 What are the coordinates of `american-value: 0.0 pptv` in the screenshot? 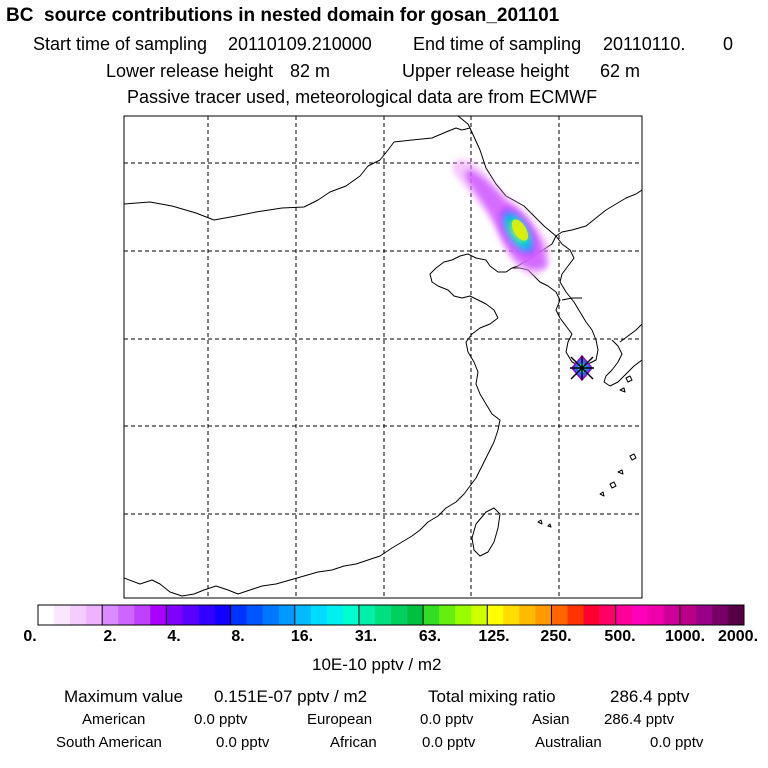 It's located at (221, 719).